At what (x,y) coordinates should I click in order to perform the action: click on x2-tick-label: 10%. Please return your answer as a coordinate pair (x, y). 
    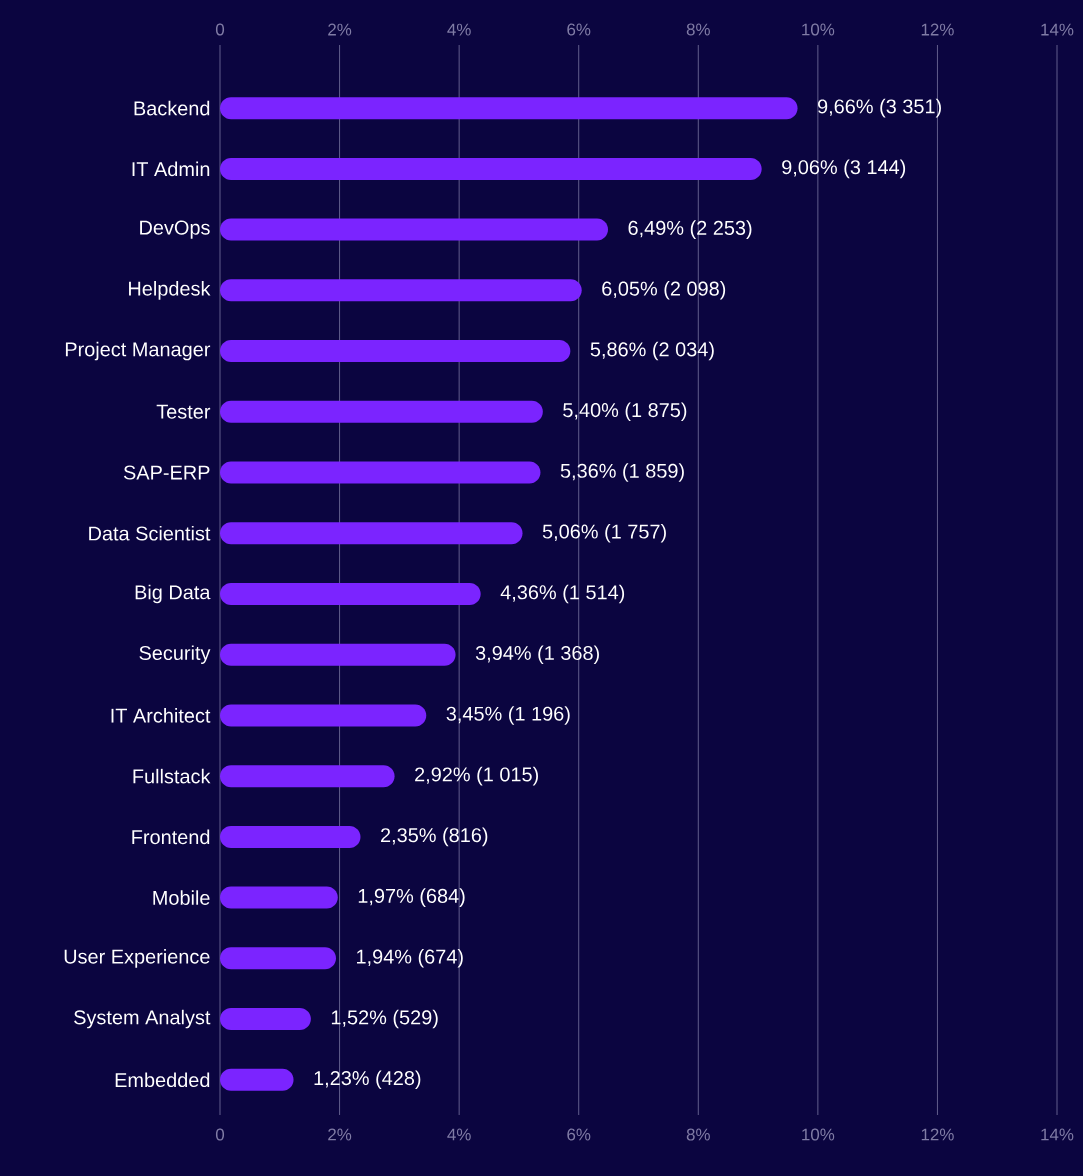
    Looking at the image, I should click on (818, 29).